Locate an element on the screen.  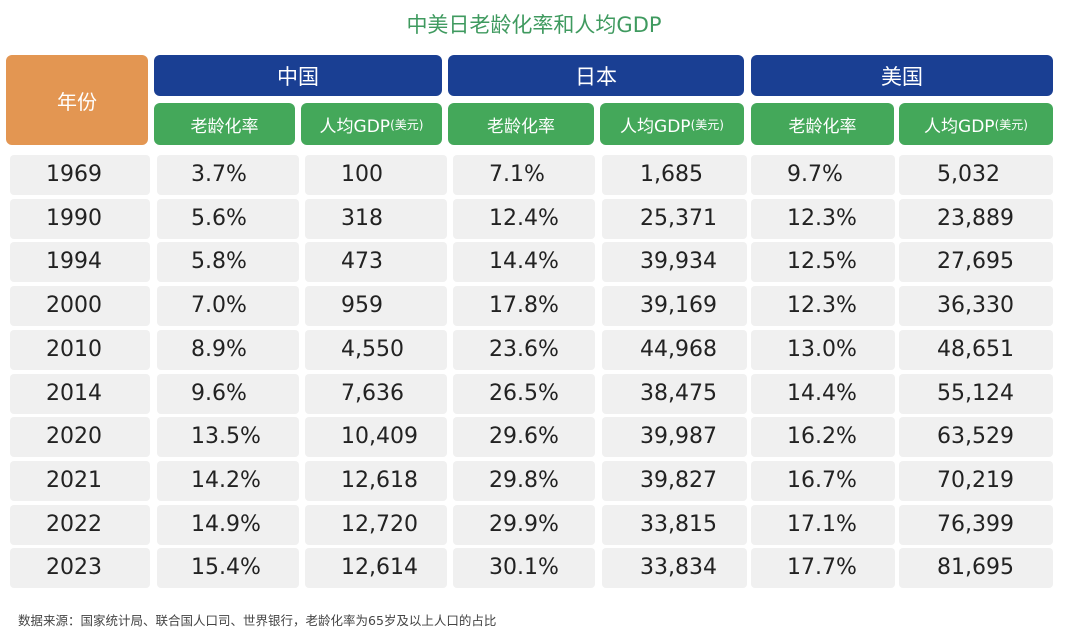
row-year-cell: 2023 is located at coordinates (80, 568).